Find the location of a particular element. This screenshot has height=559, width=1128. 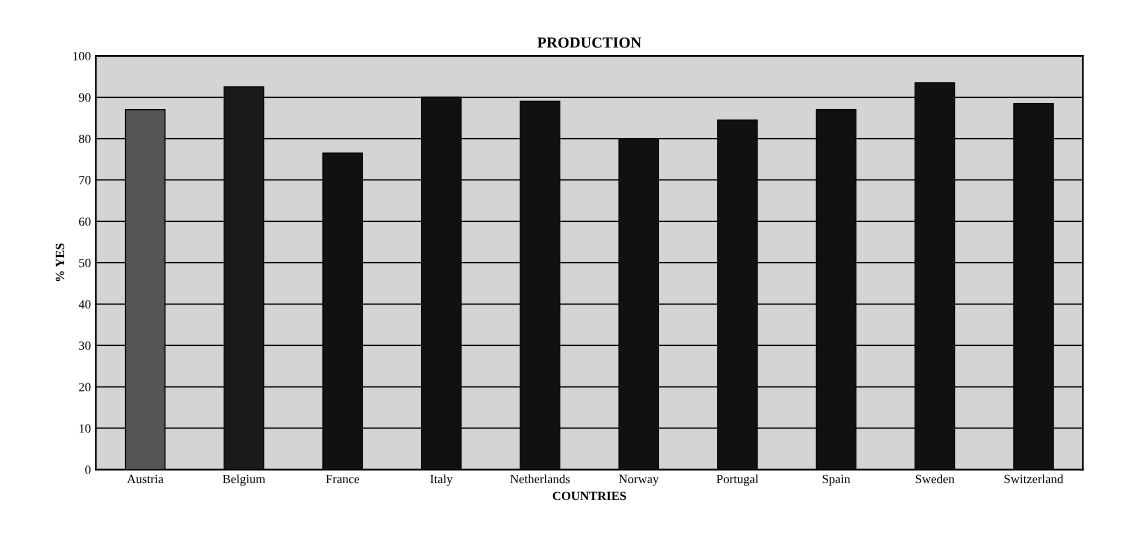

y-tick-label: 80 is located at coordinates (85, 139).